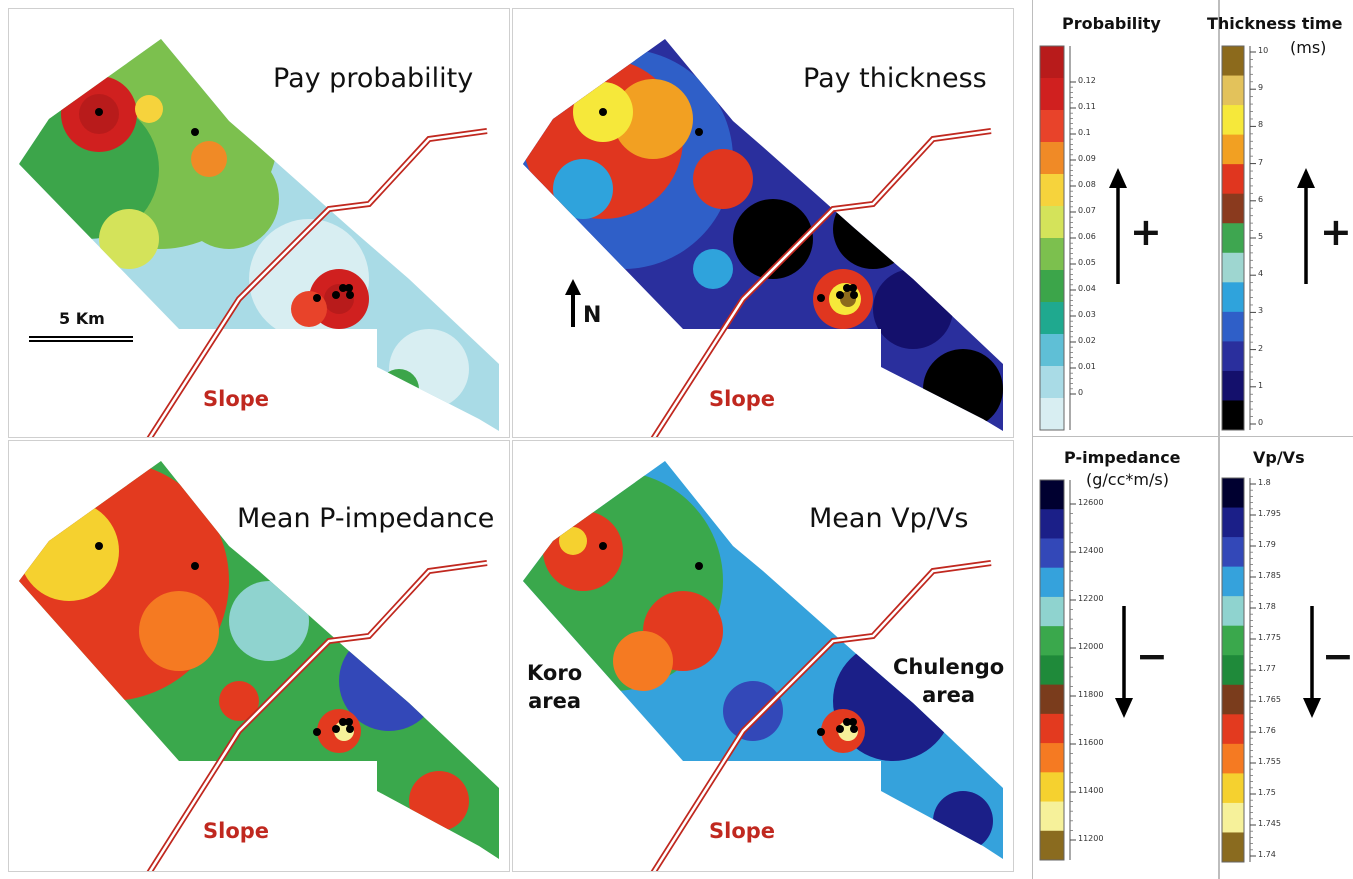 The height and width of the screenshot is (879, 1353). Describe the element at coordinates (555, 701) in the screenshot. I see `koro-area-line2: area` at that location.